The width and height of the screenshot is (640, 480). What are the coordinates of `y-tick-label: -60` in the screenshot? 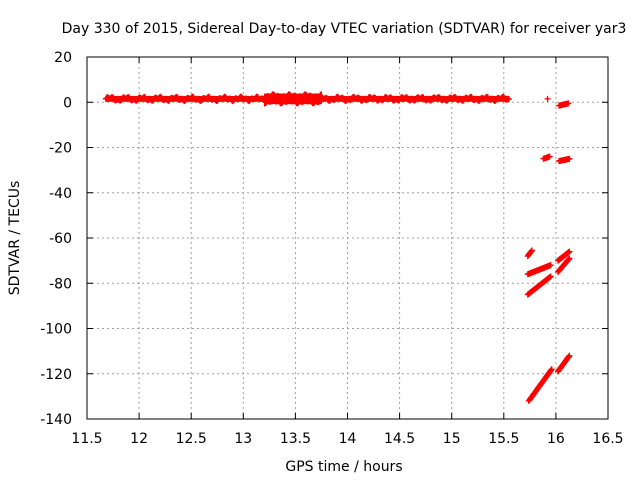 It's located at (60, 239).